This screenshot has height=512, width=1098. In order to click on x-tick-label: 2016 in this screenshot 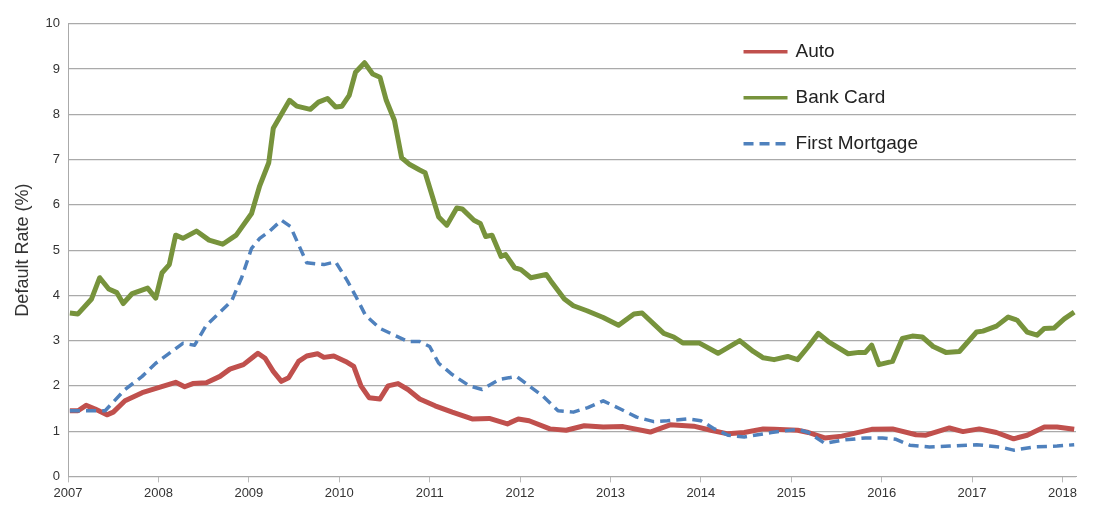, I will do `click(882, 492)`.